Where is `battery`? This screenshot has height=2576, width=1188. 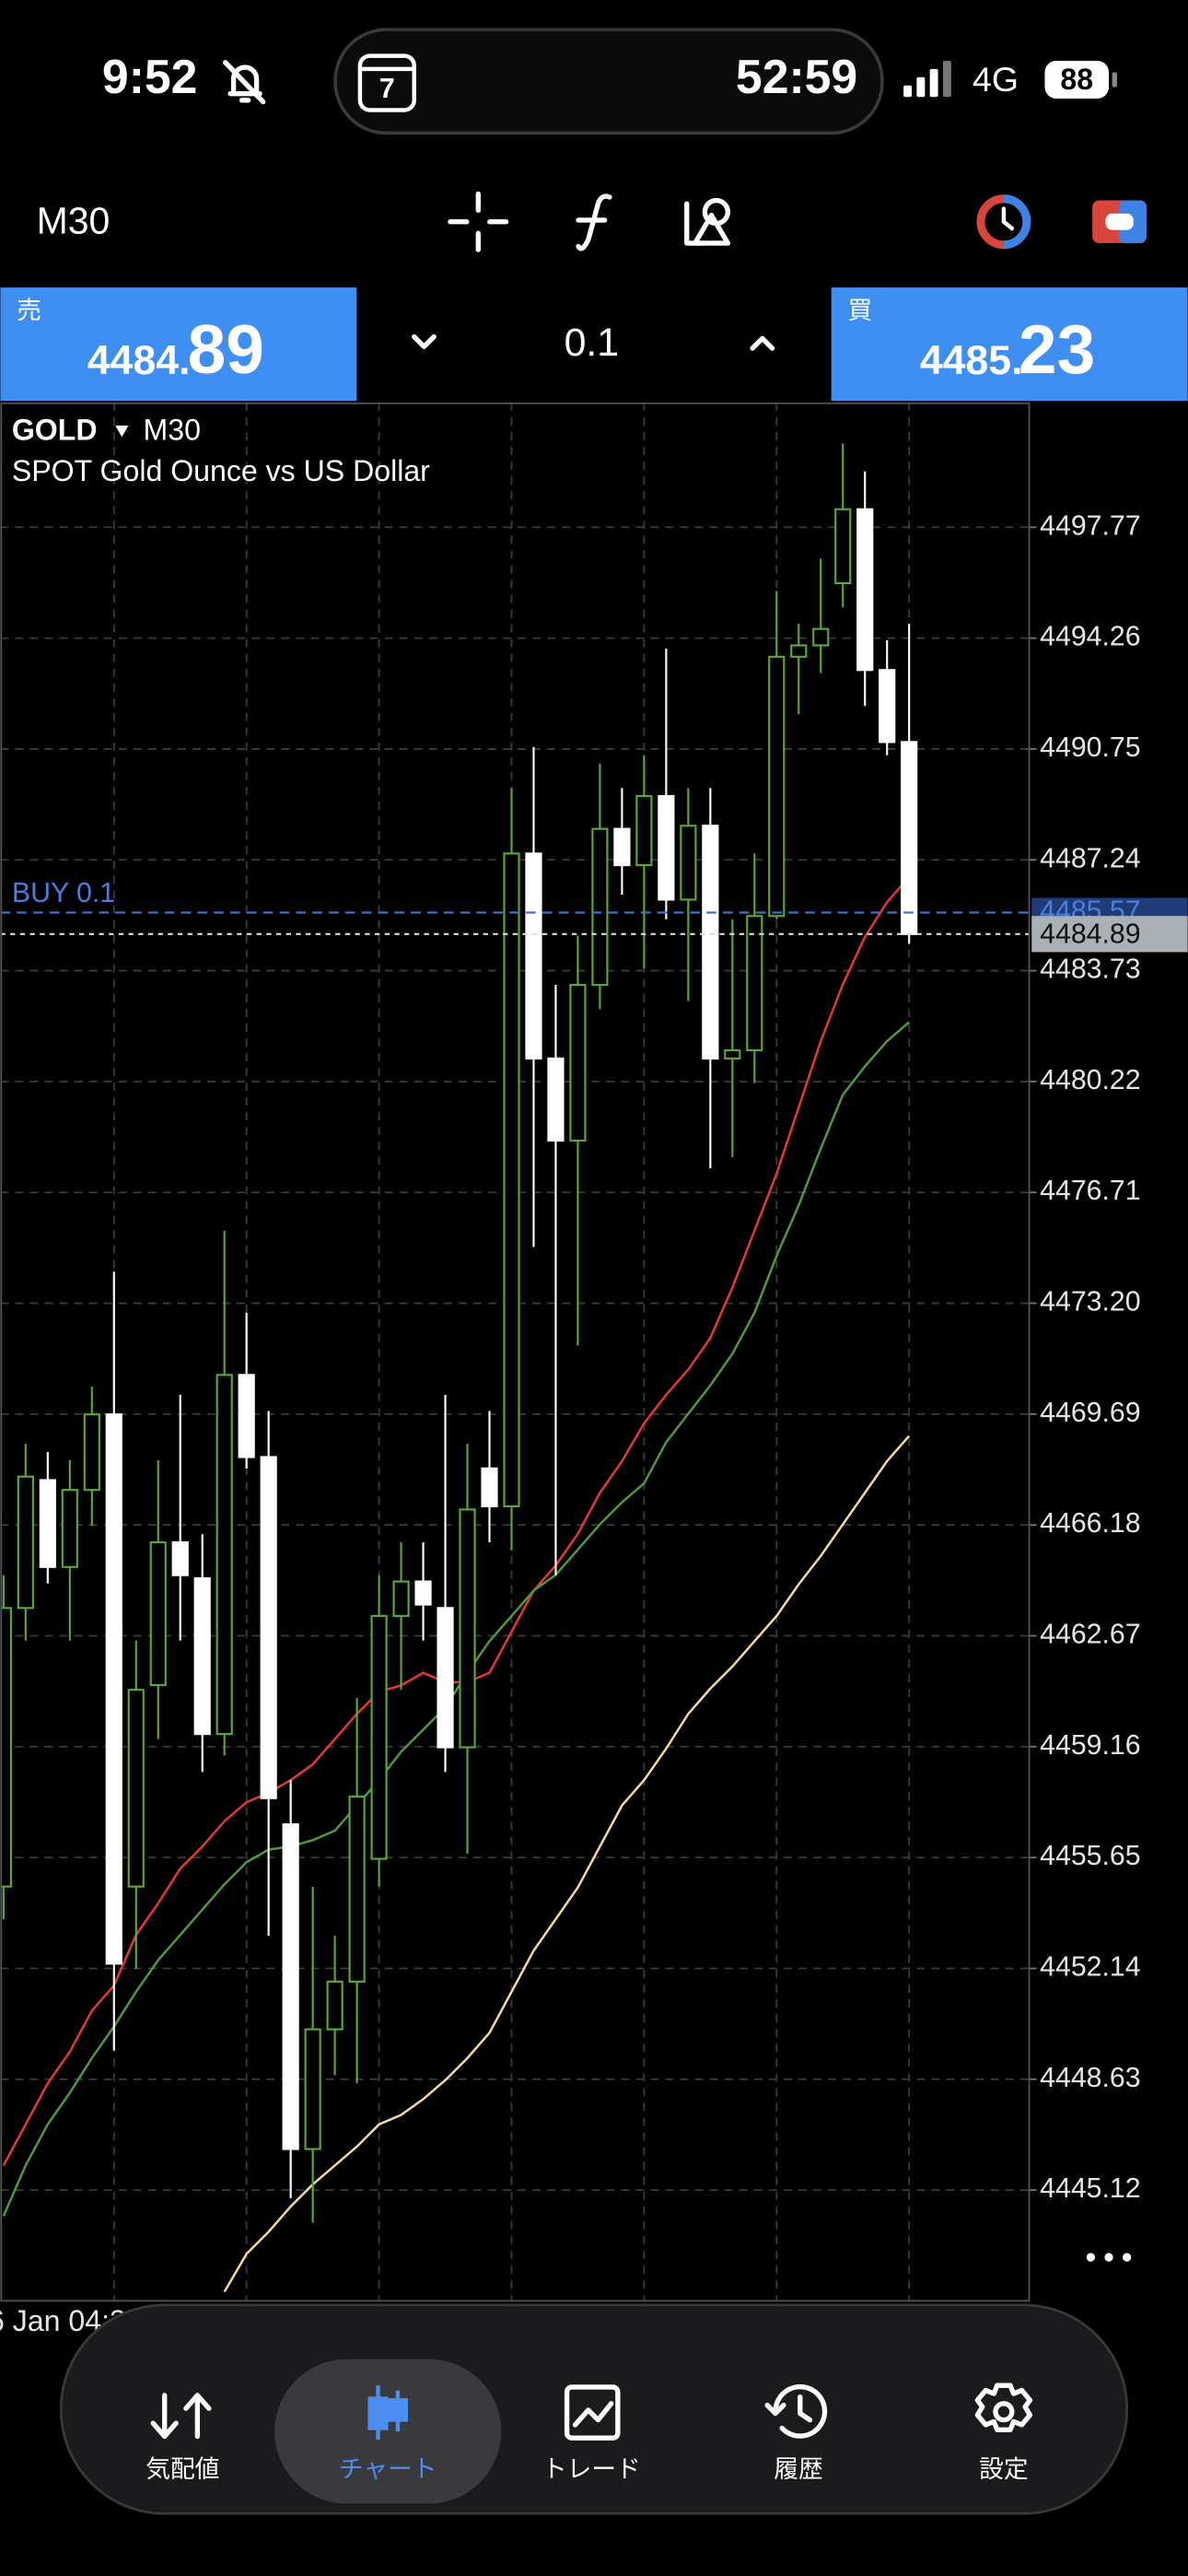
battery is located at coordinates (1077, 79).